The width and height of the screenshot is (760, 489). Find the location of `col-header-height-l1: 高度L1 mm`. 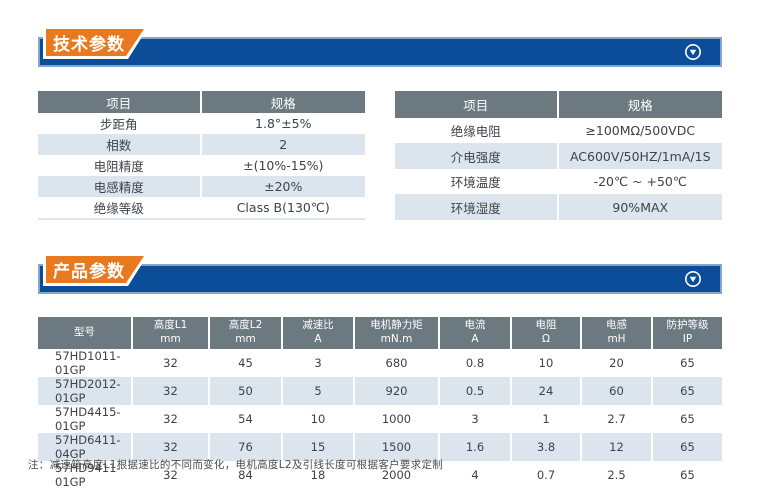

col-header-height-l1: 高度L1 mm is located at coordinates (171, 333).